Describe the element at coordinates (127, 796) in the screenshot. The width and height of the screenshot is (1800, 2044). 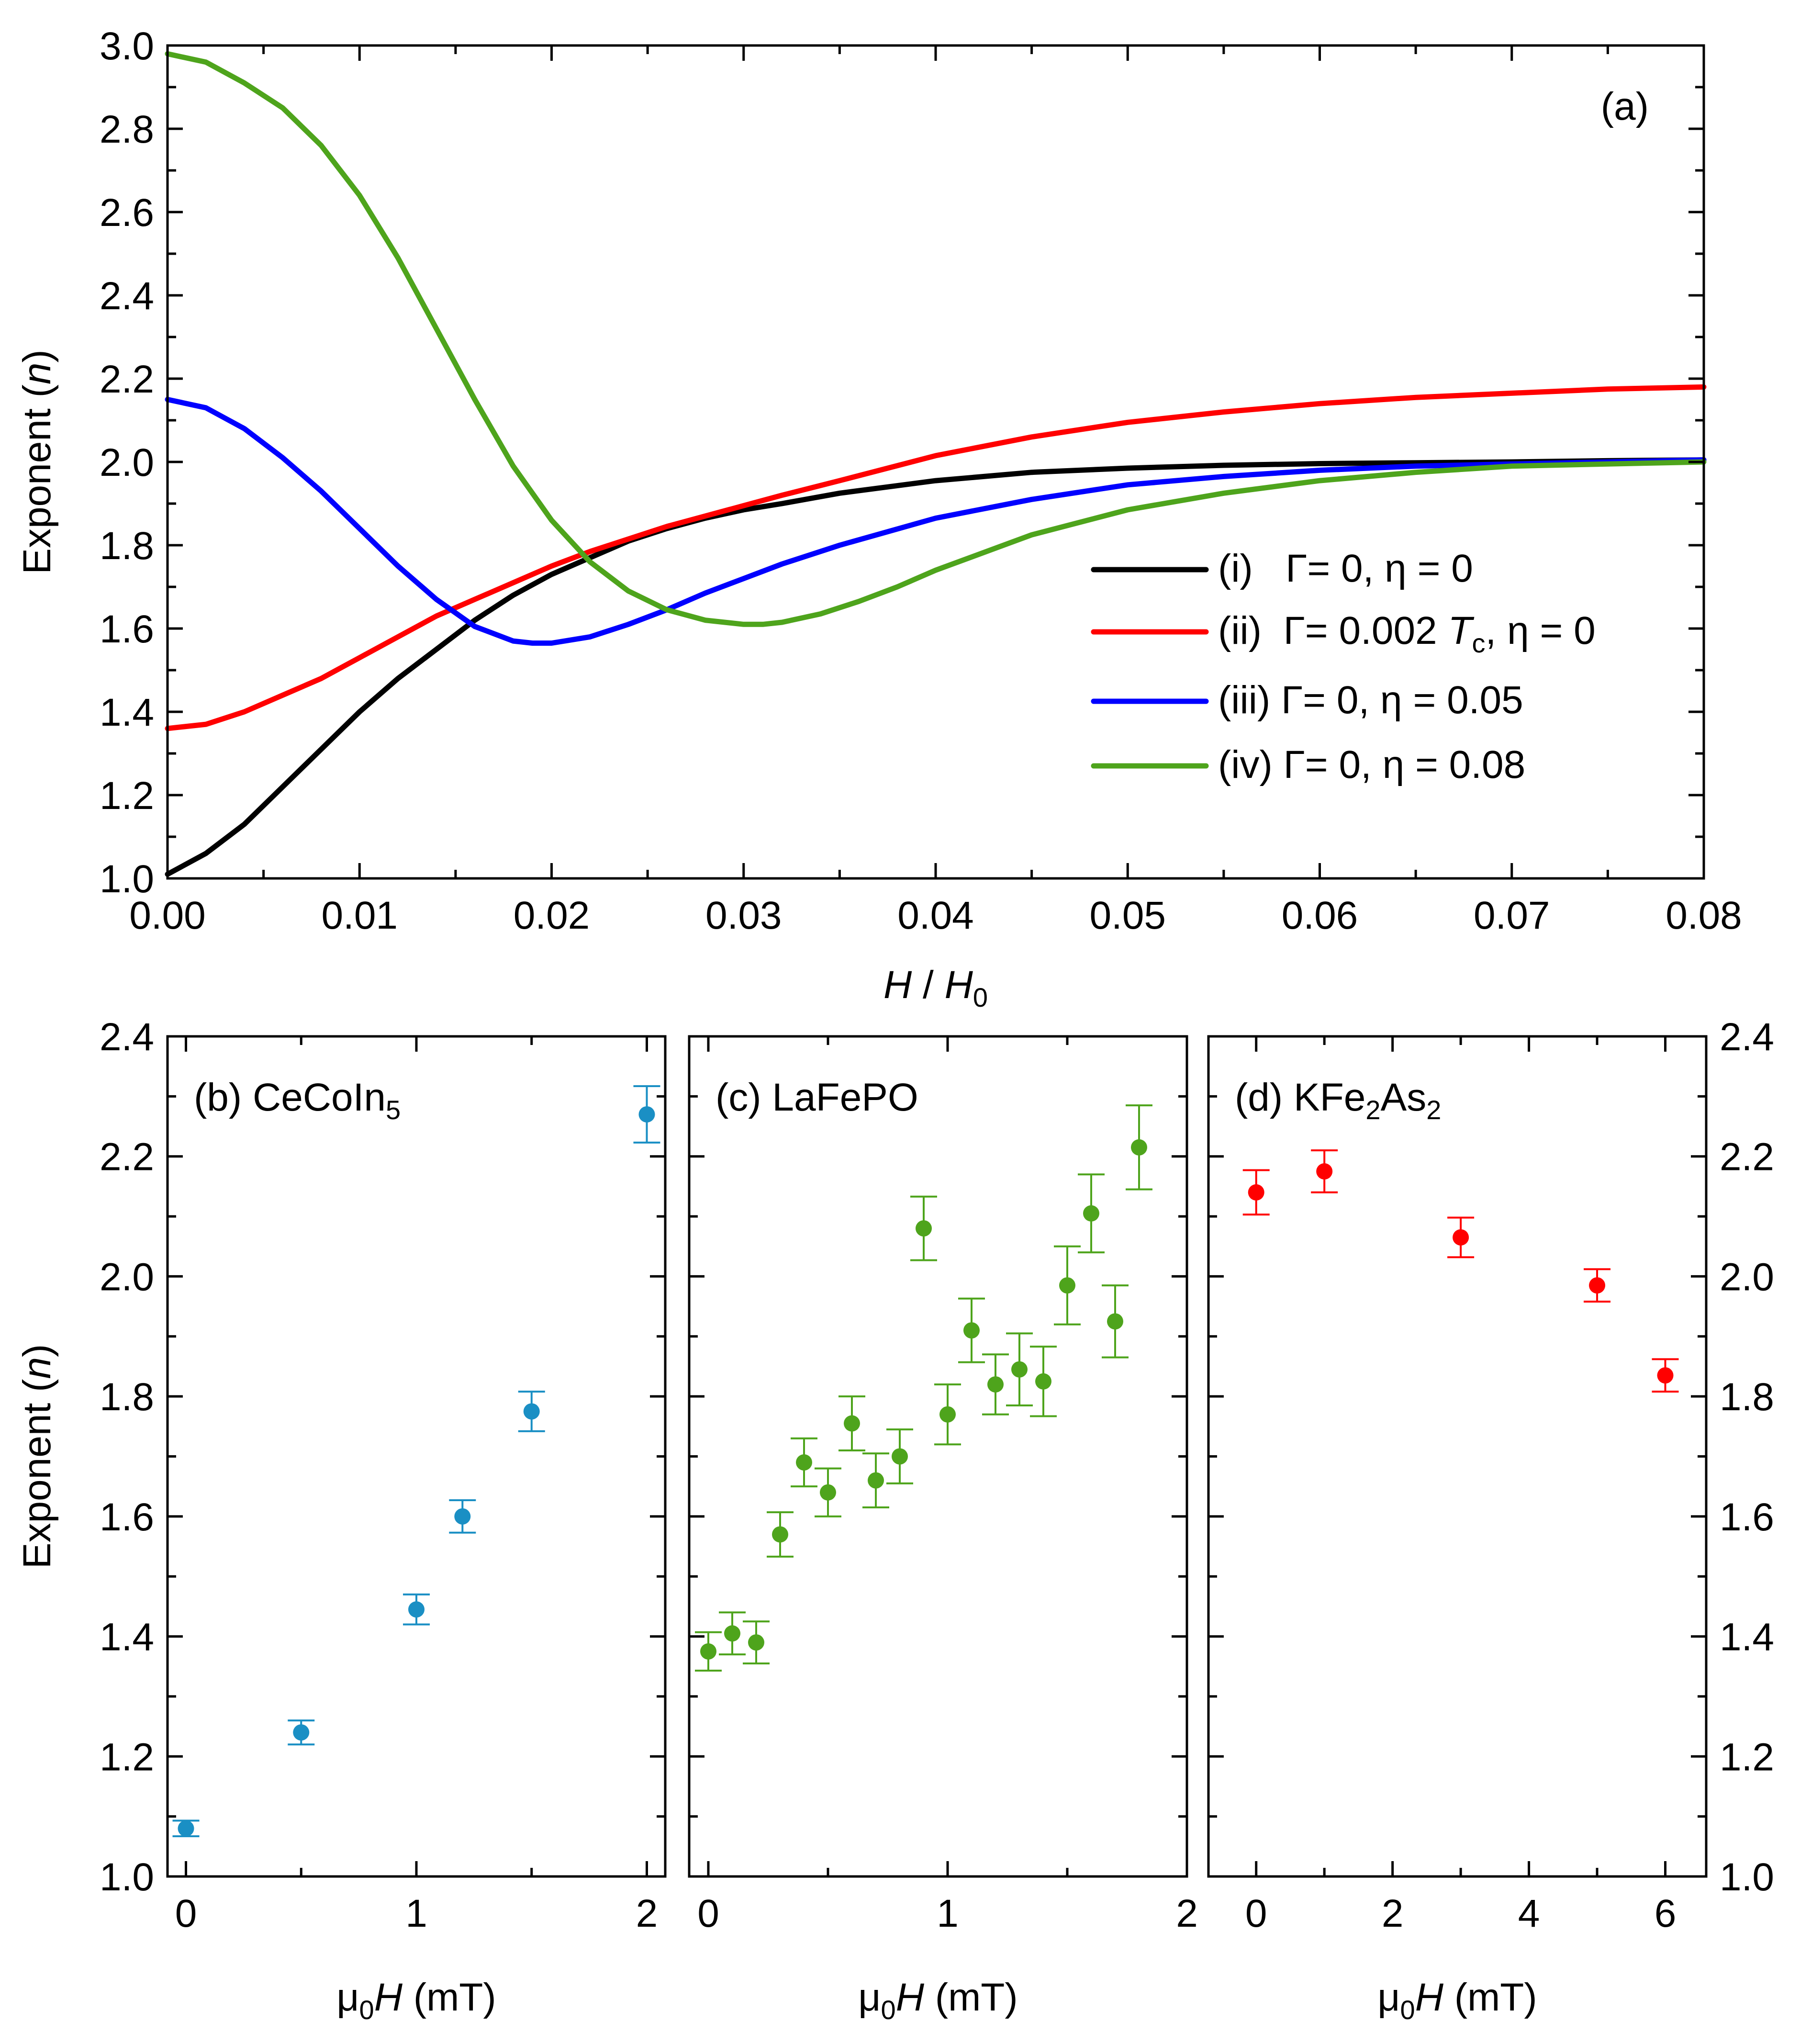
I see `panel-a-ytick-label: 1.2` at that location.